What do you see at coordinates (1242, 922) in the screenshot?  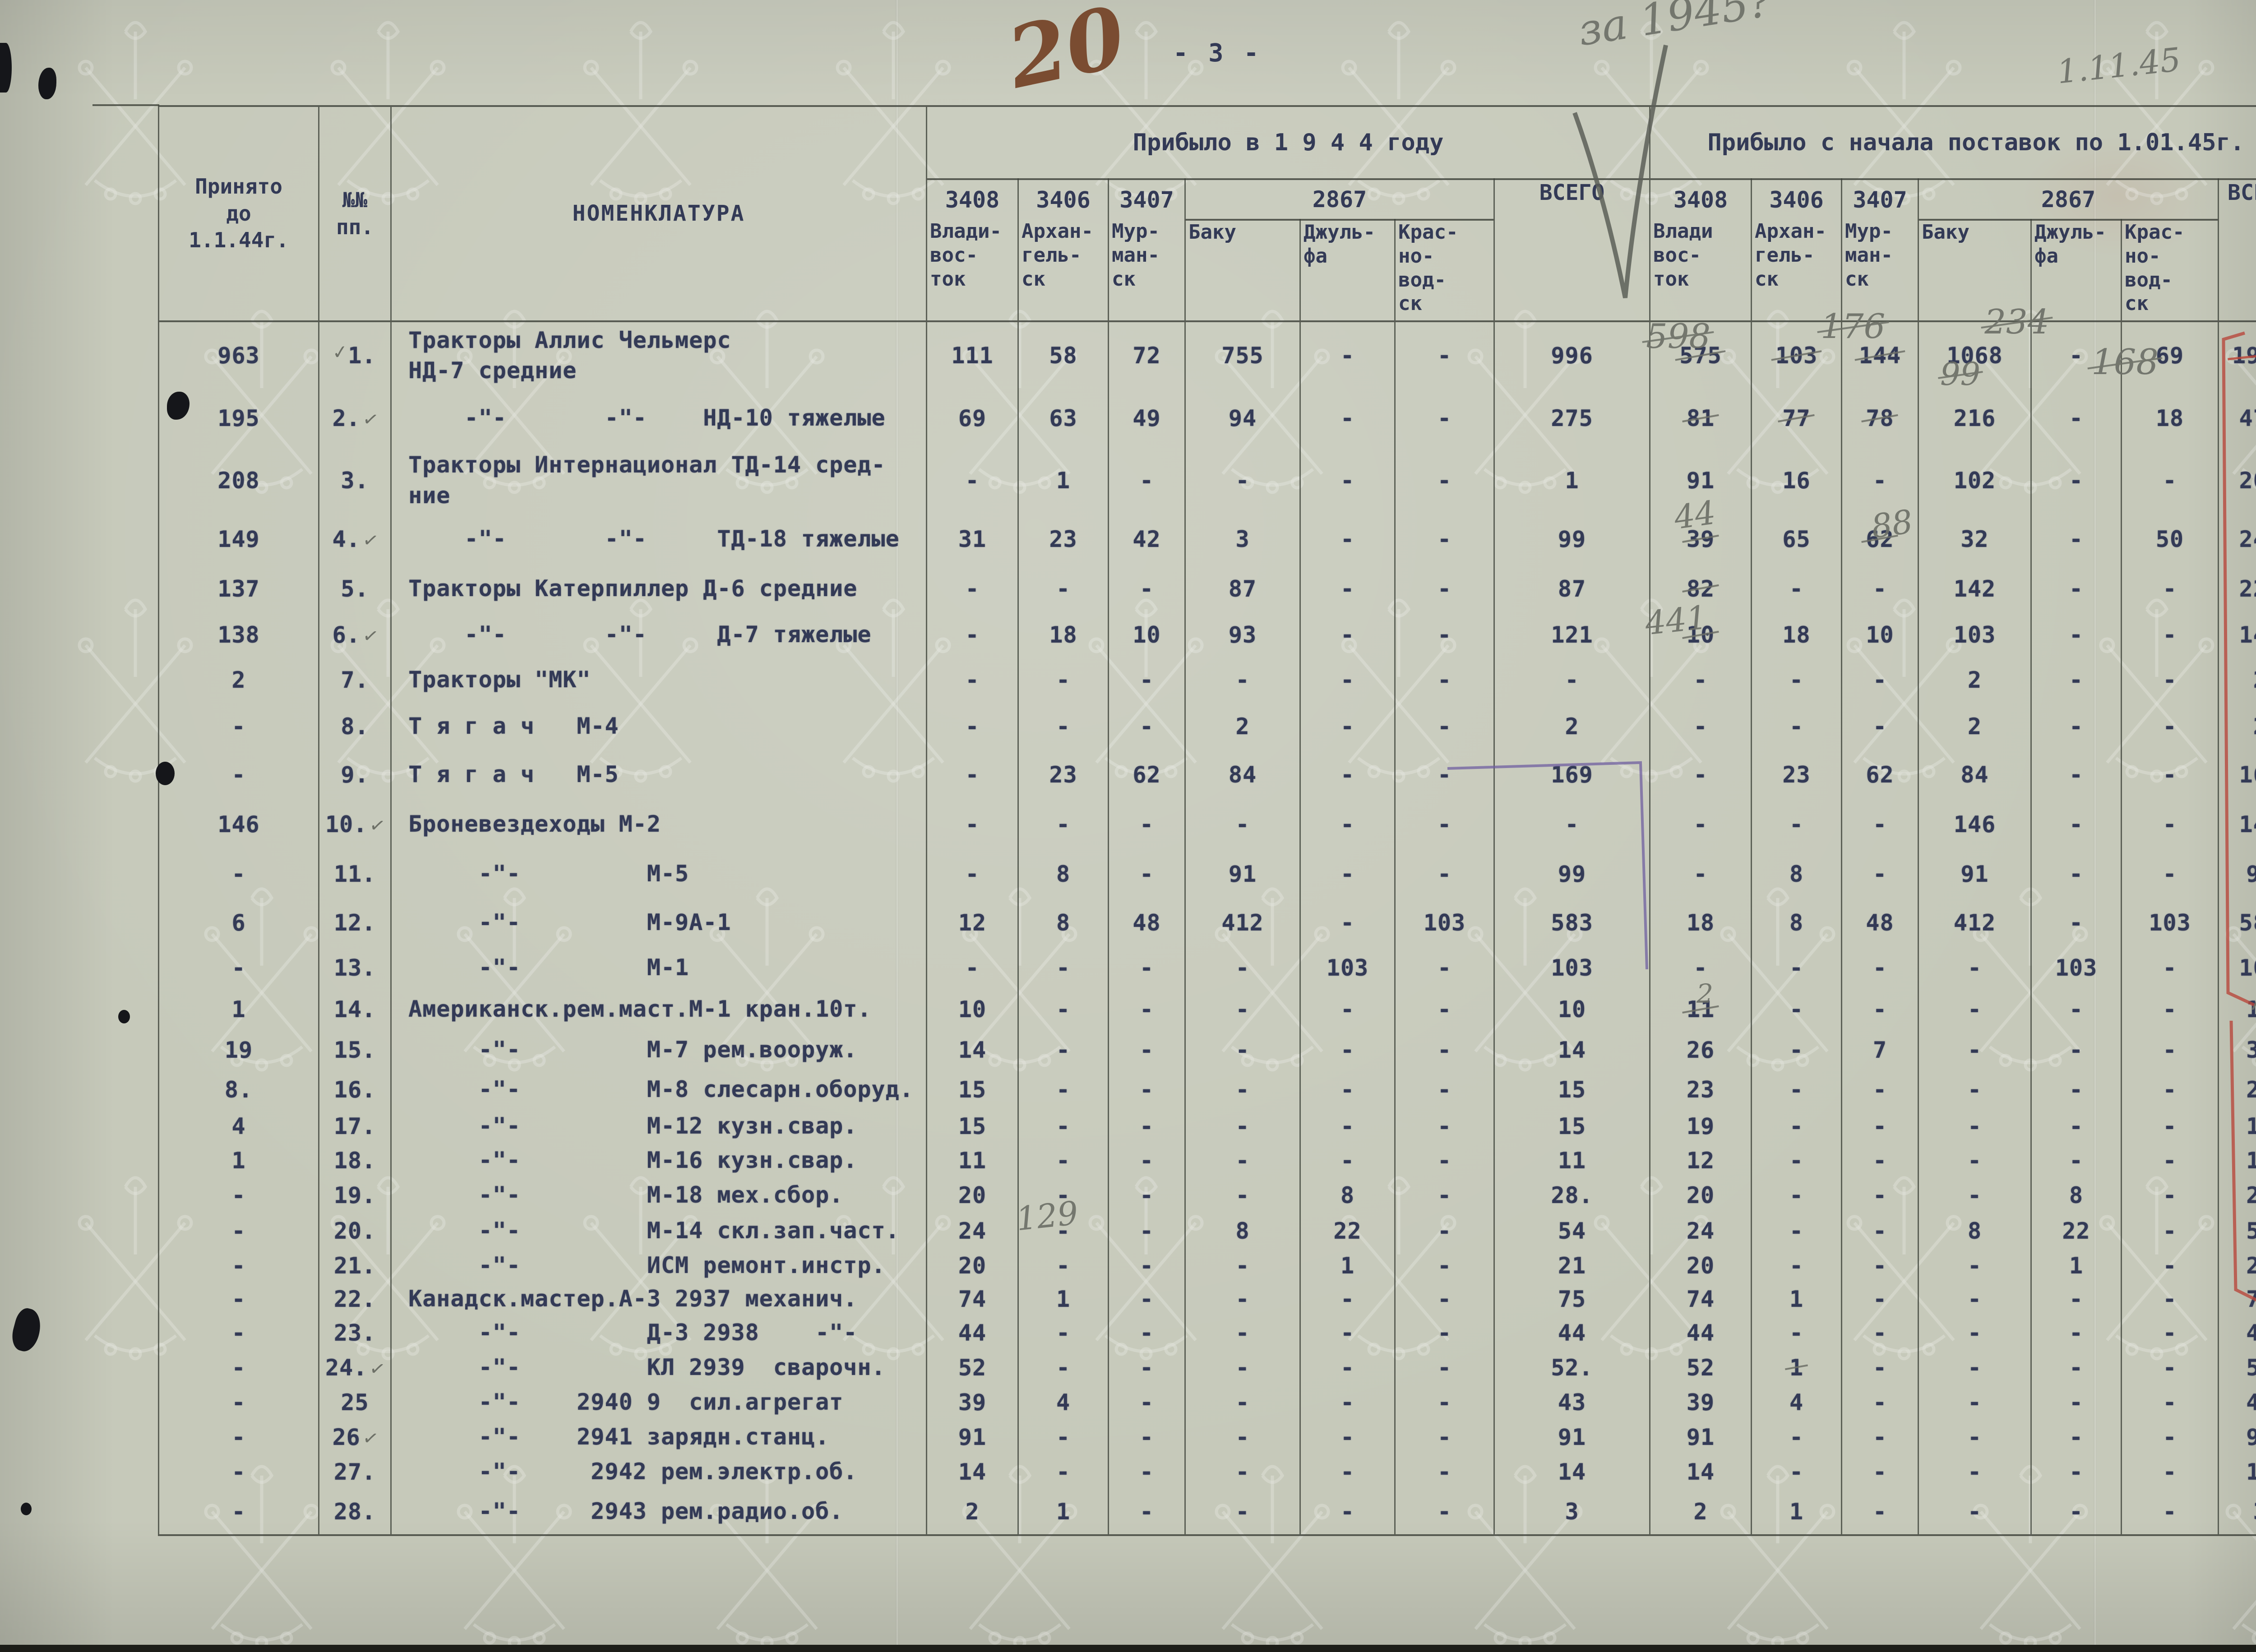 I see `cell-1944-baku: 412` at bounding box center [1242, 922].